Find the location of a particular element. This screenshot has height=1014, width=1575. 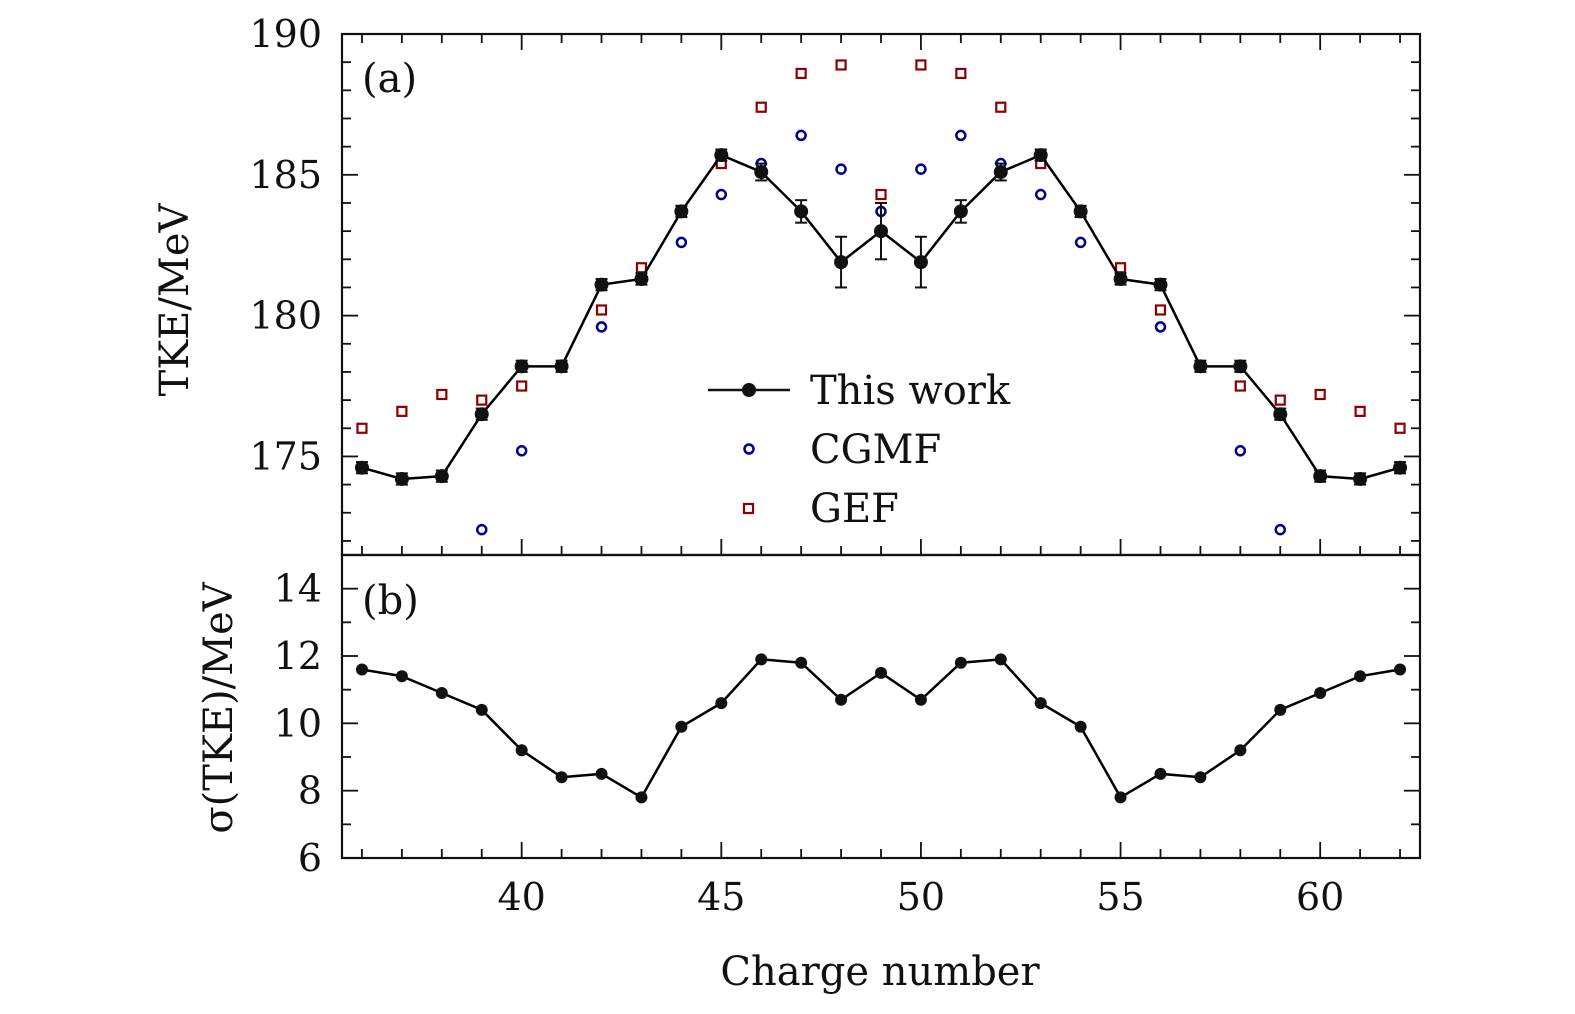

x-tick-label: 55 is located at coordinates (1120, 897).